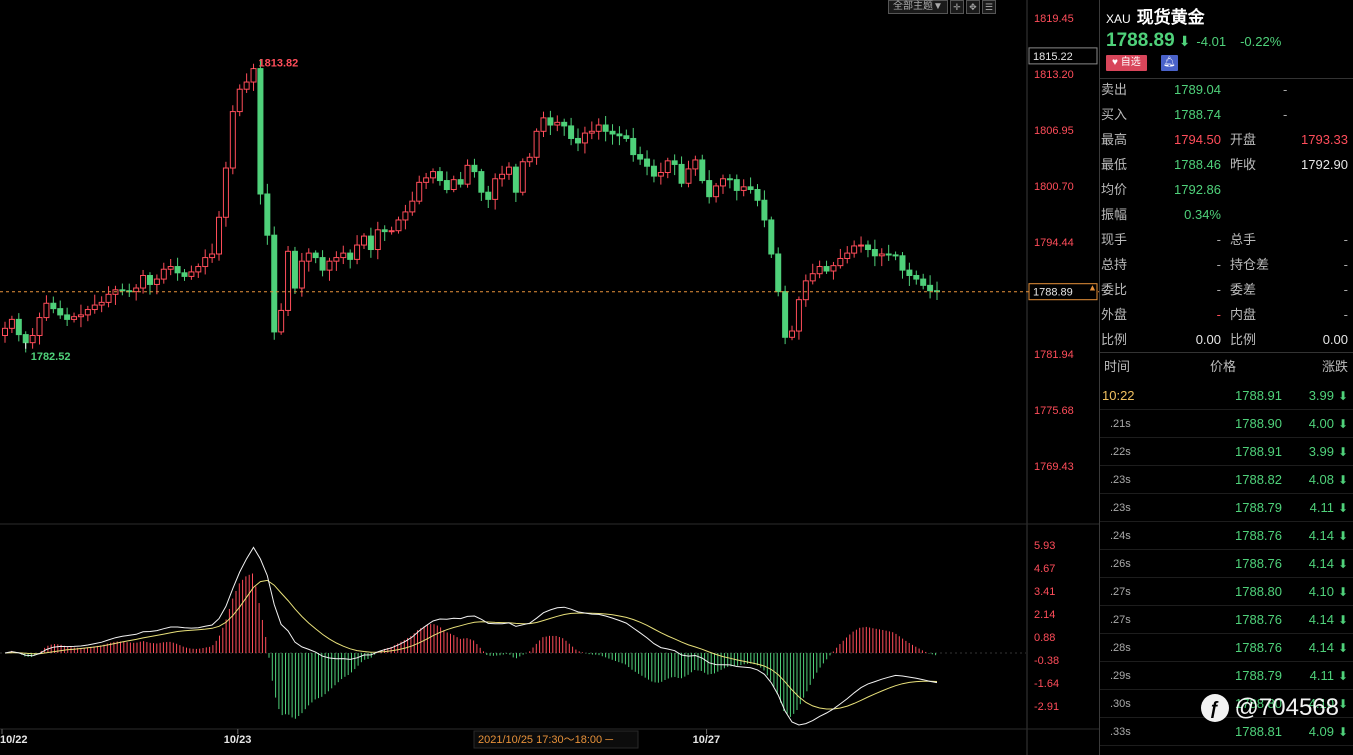 This screenshot has height=755, width=1353. What do you see at coordinates (1126, 63) in the screenshot?
I see `add-favorite-button: ♥ 自选` at bounding box center [1126, 63].